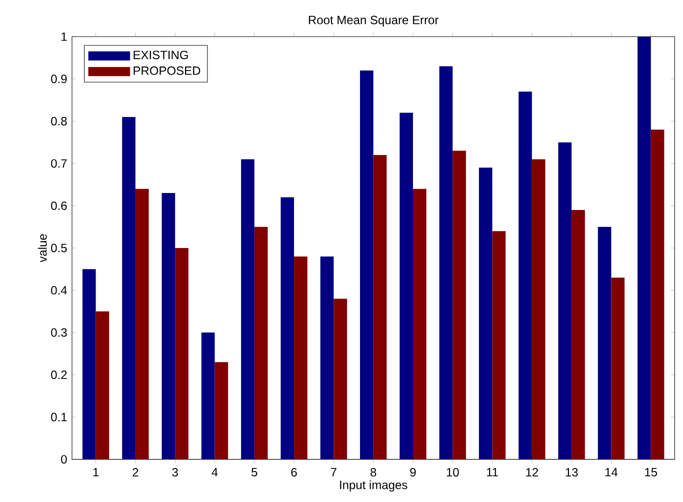  Describe the element at coordinates (452, 472) in the screenshot. I see `x-tick-label: 10` at that location.